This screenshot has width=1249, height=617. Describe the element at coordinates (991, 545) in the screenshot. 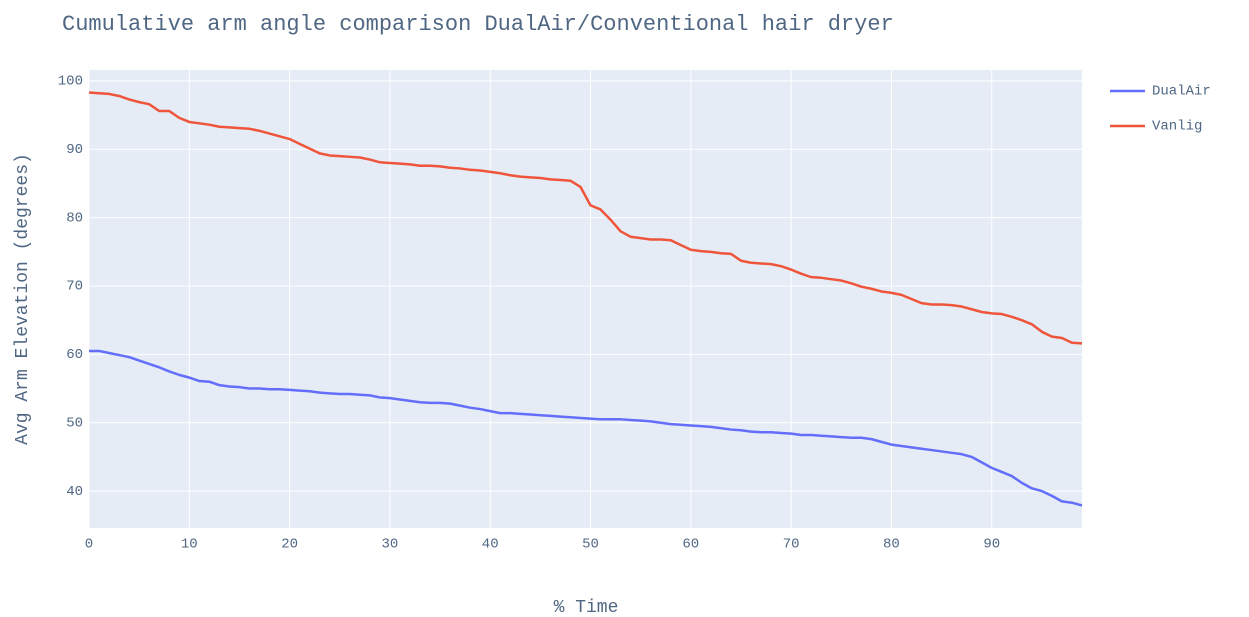

I see `x-tick-label: 90` at that location.